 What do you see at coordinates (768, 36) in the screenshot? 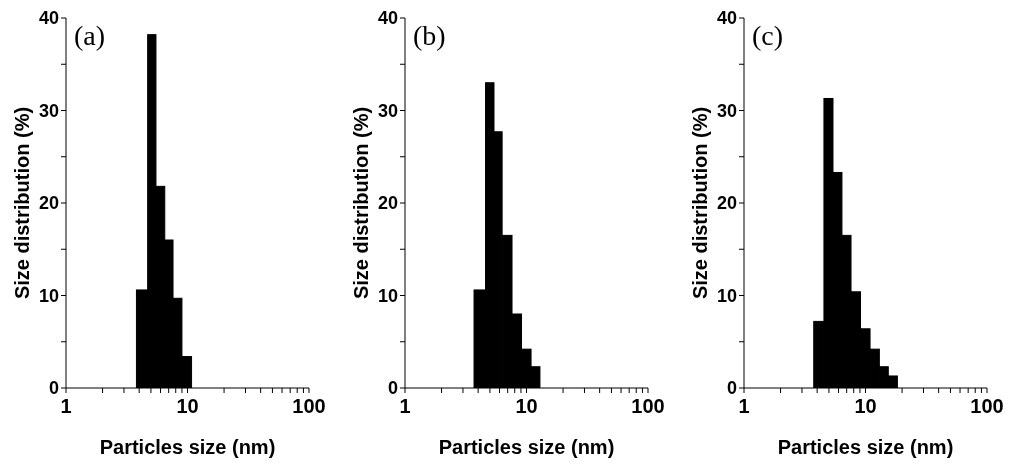
I see `chart-title: (c)` at bounding box center [768, 36].